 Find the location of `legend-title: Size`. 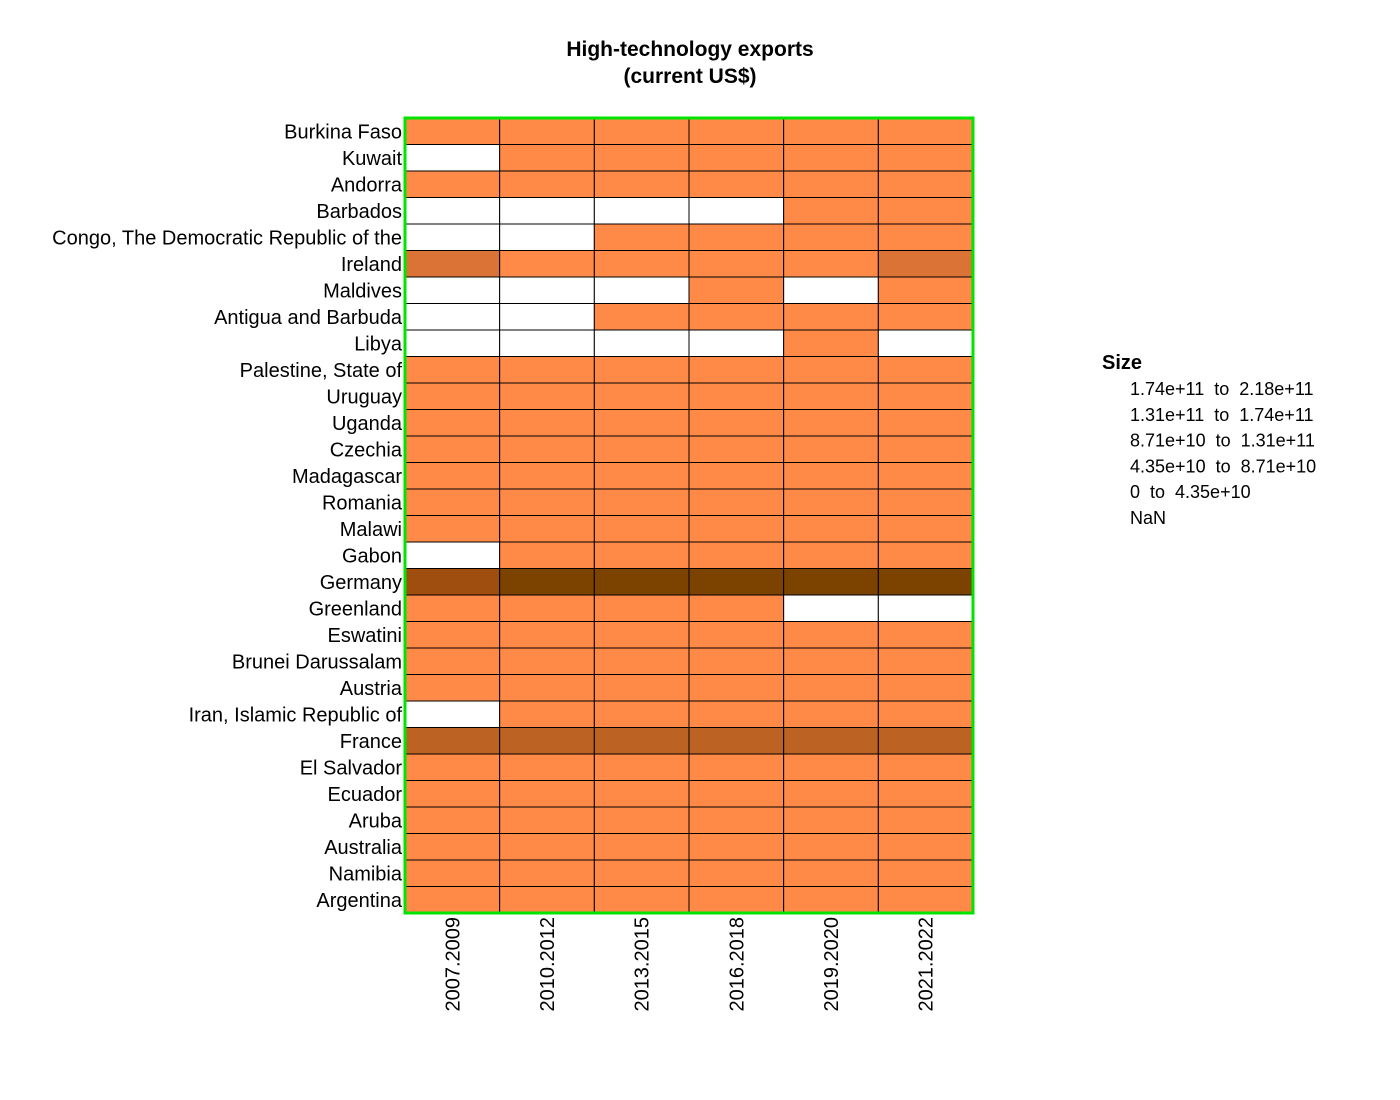

legend-title: Size is located at coordinates (1122, 363).